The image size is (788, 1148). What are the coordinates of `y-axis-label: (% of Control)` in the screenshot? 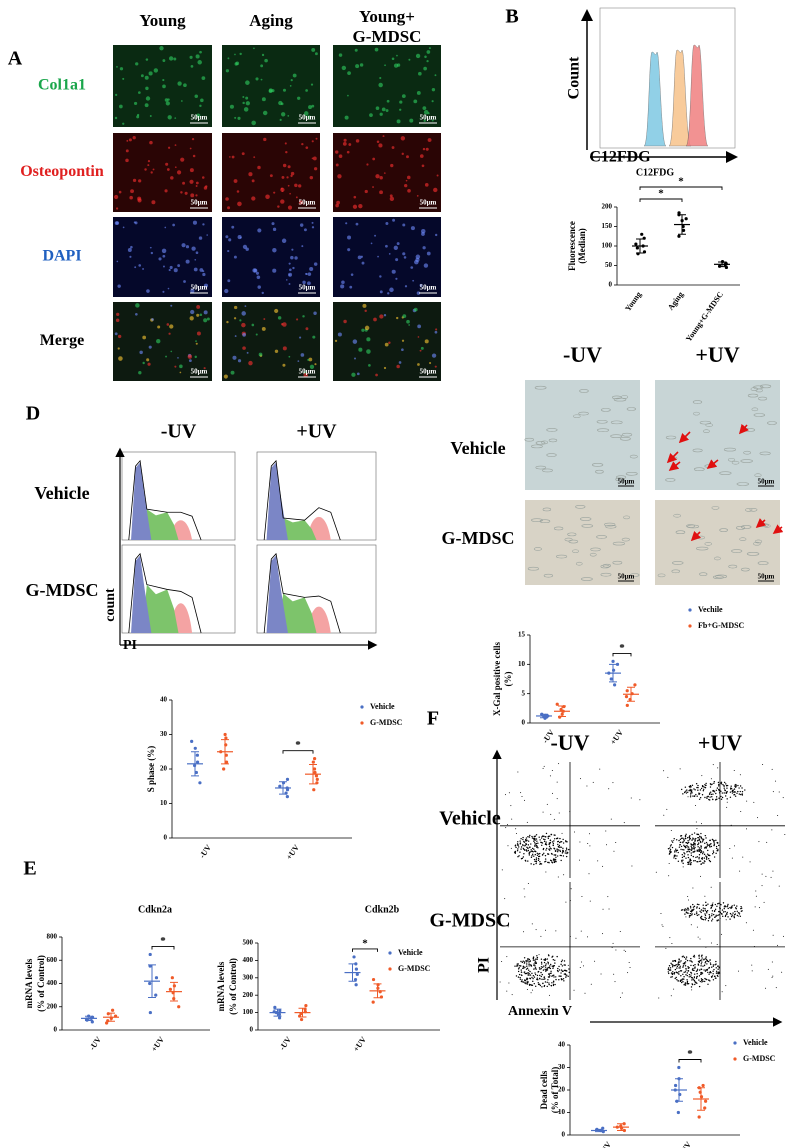 It's located at (41, 983).